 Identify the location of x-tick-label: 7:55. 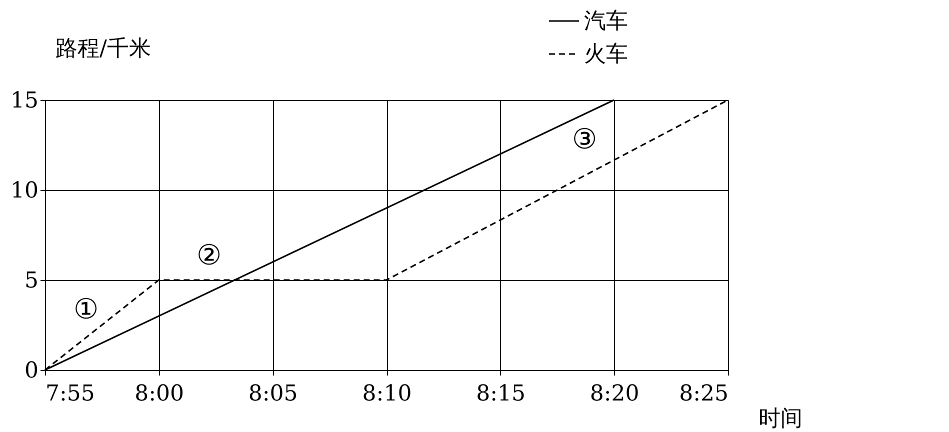
(70, 394).